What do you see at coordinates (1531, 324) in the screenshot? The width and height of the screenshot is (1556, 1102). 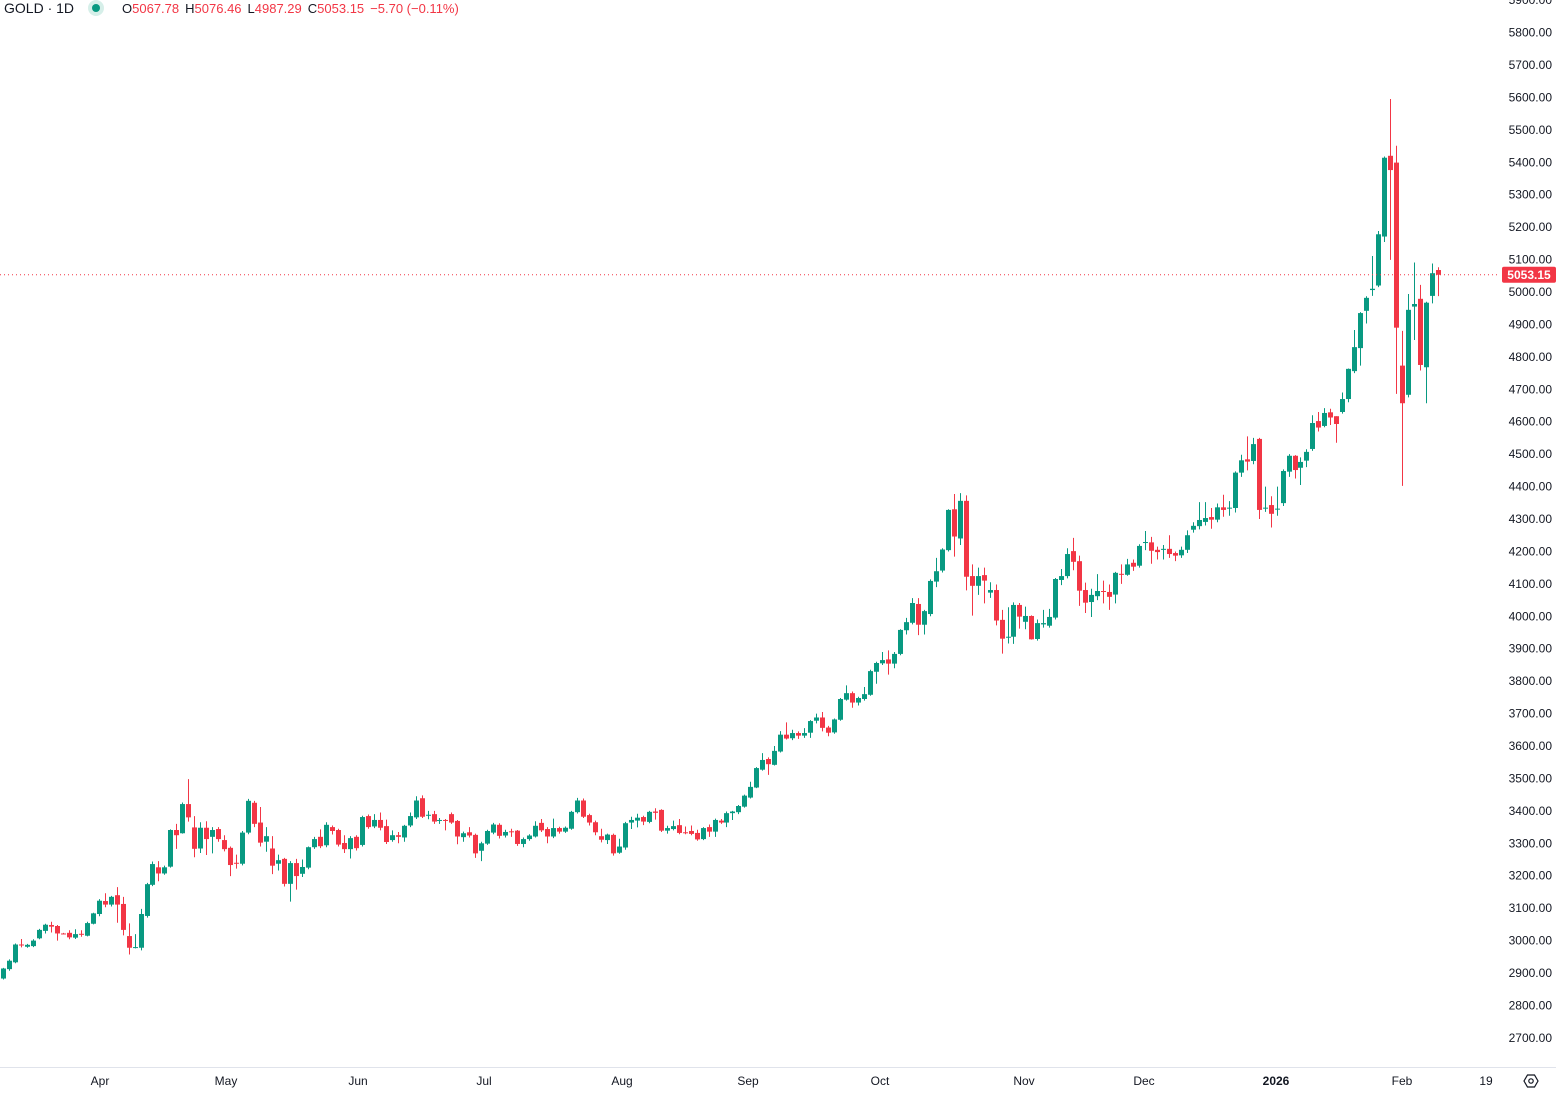 I see `price-tick-label: 4900.00` at bounding box center [1531, 324].